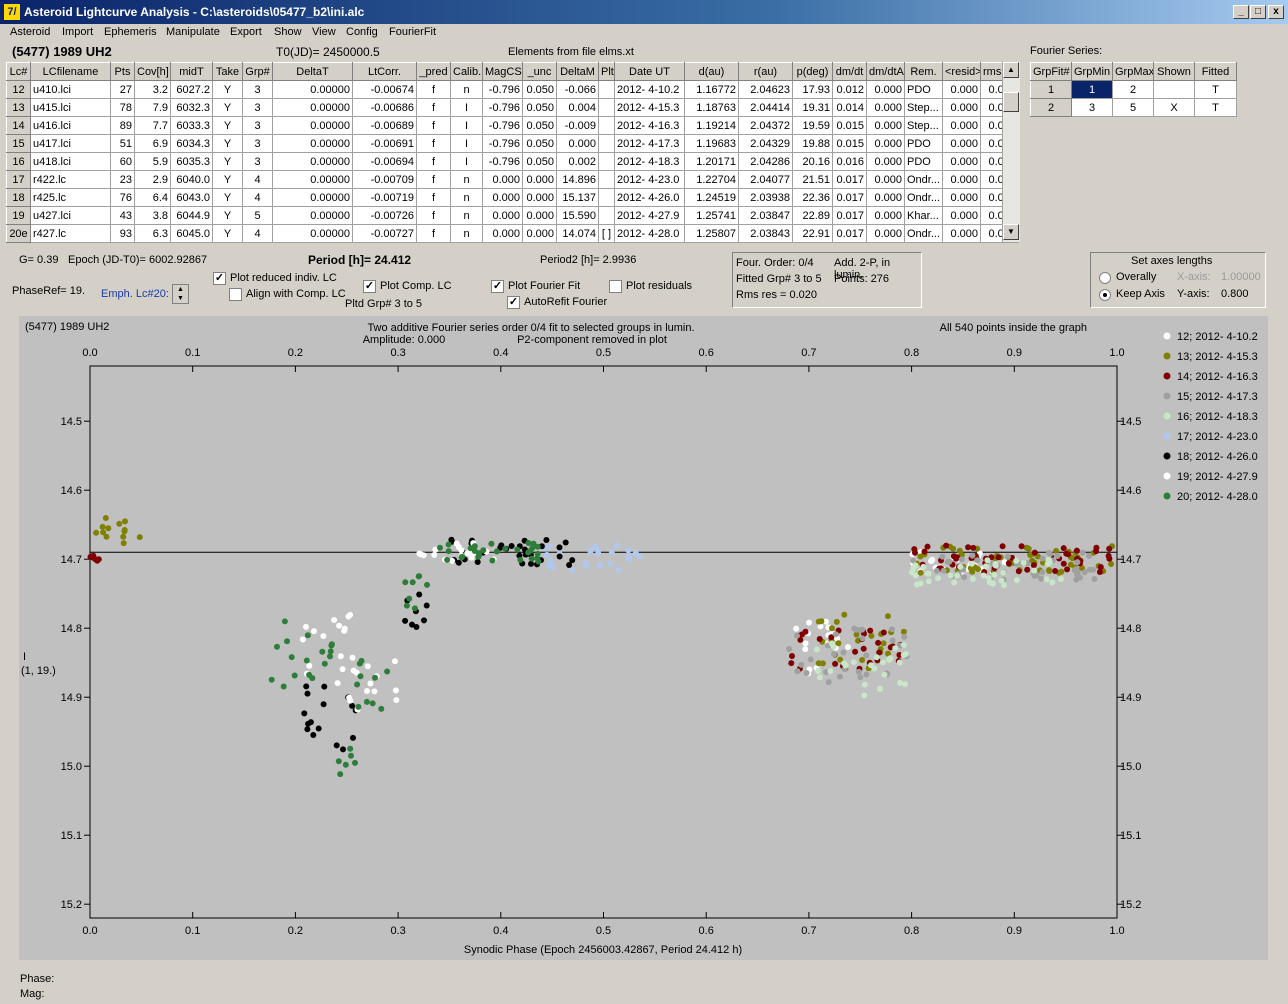 The width and height of the screenshot is (1288, 1004). I want to click on table-cell: 22.91, so click(812, 233).